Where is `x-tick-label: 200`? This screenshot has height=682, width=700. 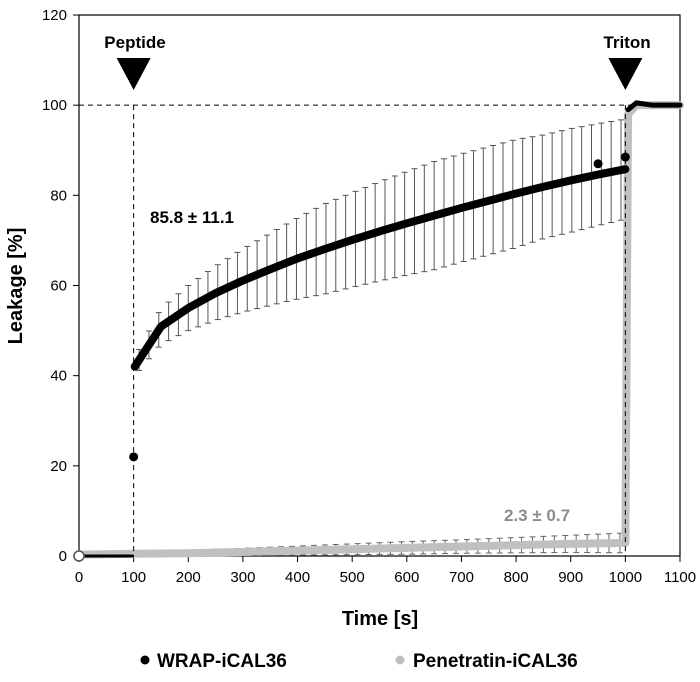 x-tick-label: 200 is located at coordinates (188, 577).